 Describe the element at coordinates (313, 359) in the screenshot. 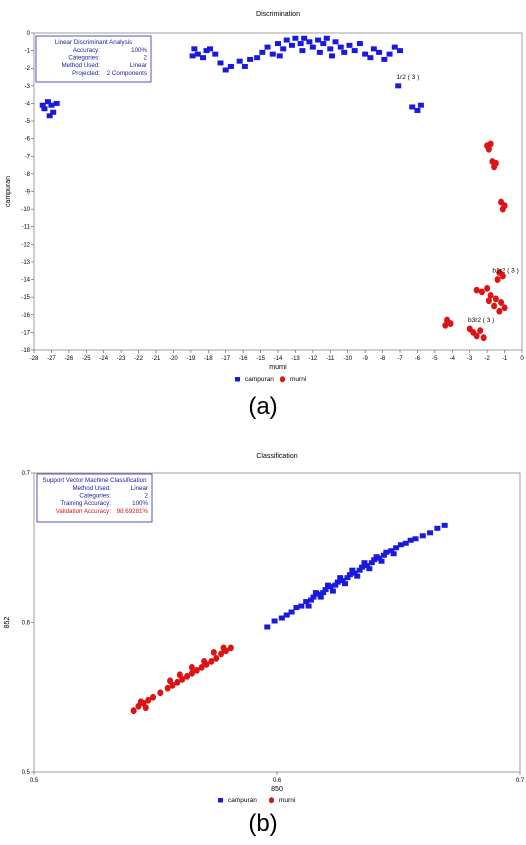

I see `x-tick-label: -12` at that location.